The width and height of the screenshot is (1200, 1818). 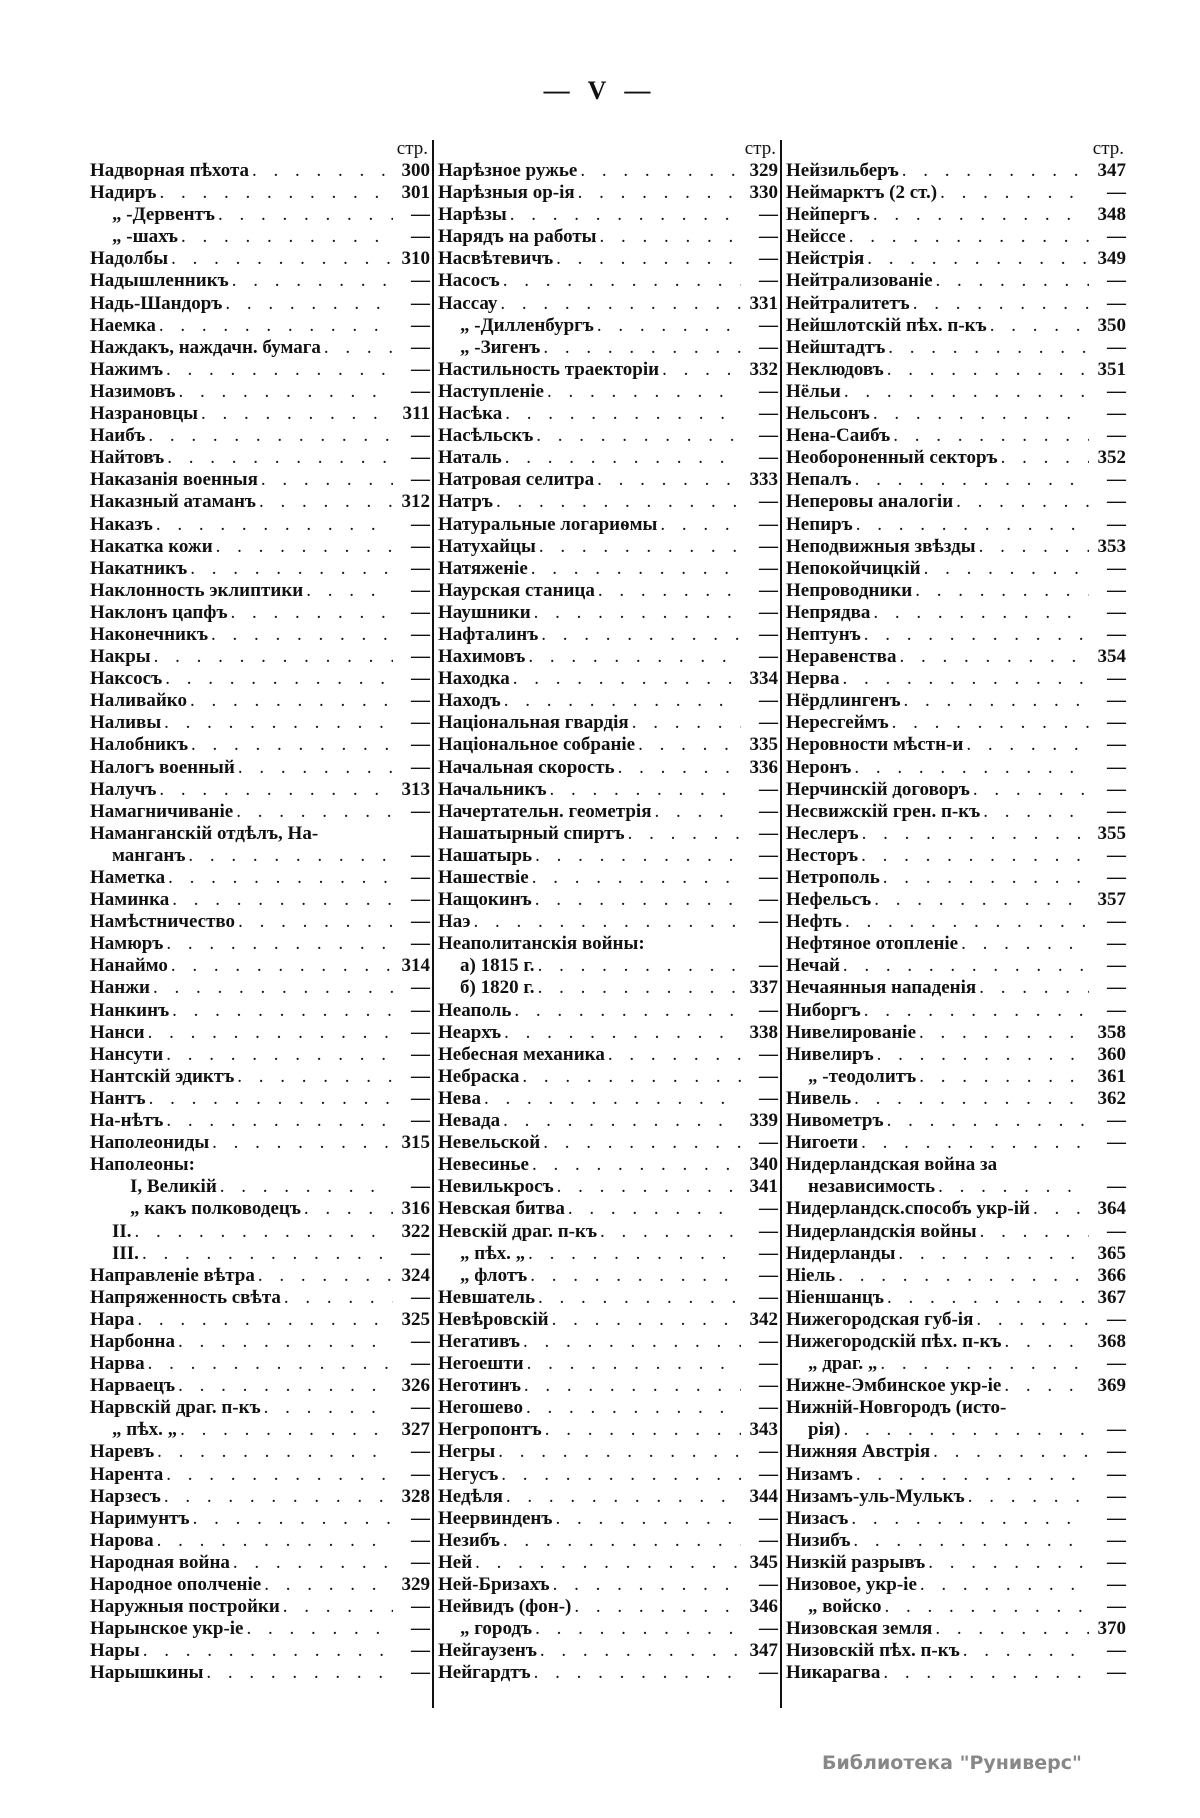 What do you see at coordinates (260, 944) in the screenshot?
I see `index-entry: Намюръ —` at bounding box center [260, 944].